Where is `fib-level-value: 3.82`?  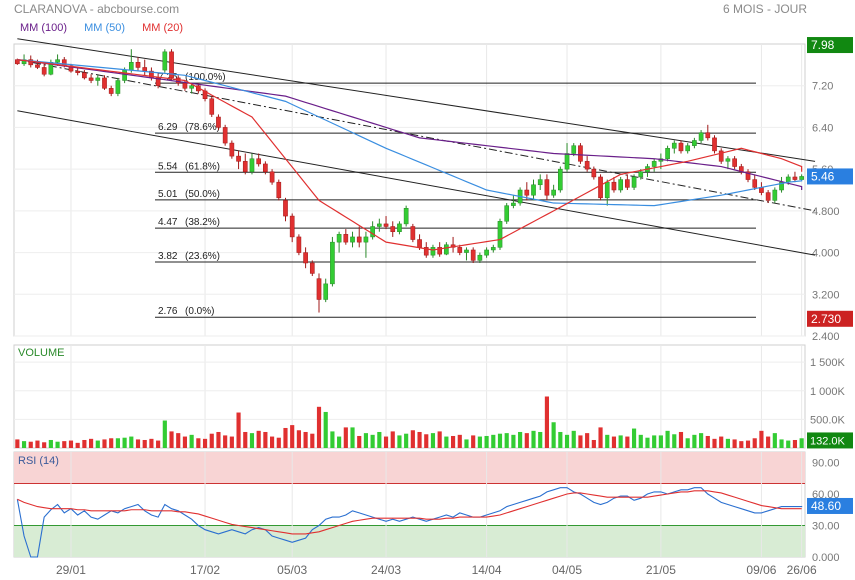
fib-level-value: 3.82 is located at coordinates (168, 256).